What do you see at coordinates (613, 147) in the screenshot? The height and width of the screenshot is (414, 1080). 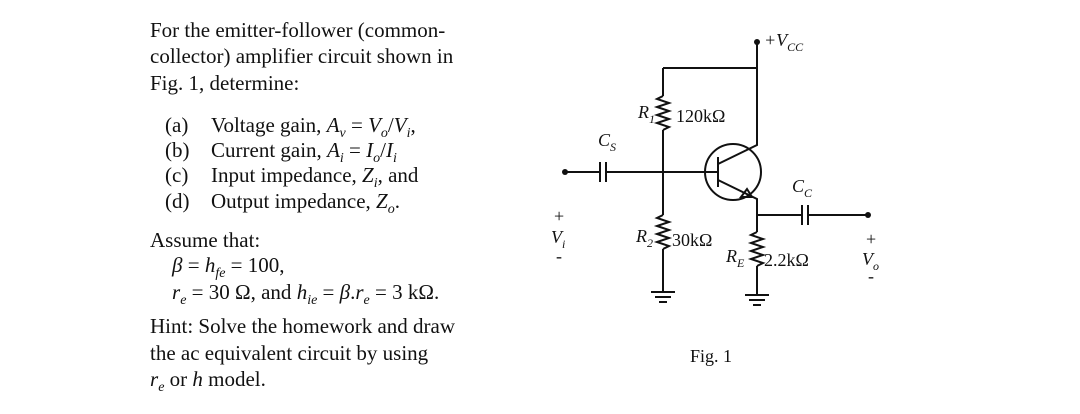 I see `subscript: S` at bounding box center [613, 147].